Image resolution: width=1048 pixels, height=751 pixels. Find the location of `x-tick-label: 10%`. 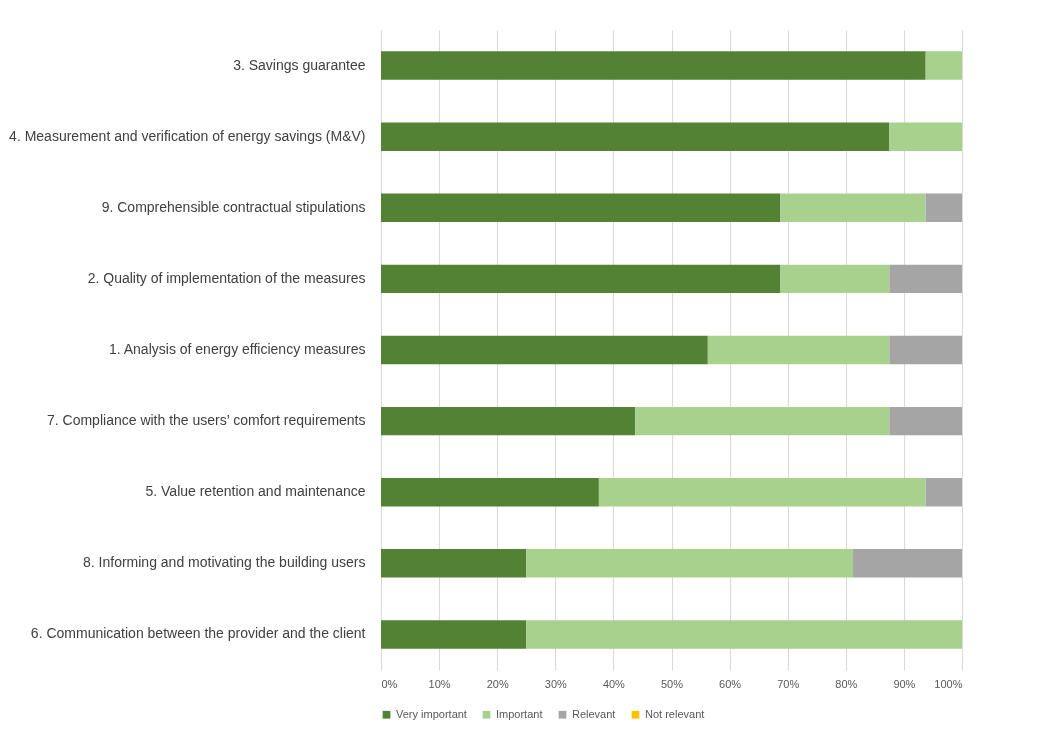

x-tick-label: 10% is located at coordinates (439, 683).